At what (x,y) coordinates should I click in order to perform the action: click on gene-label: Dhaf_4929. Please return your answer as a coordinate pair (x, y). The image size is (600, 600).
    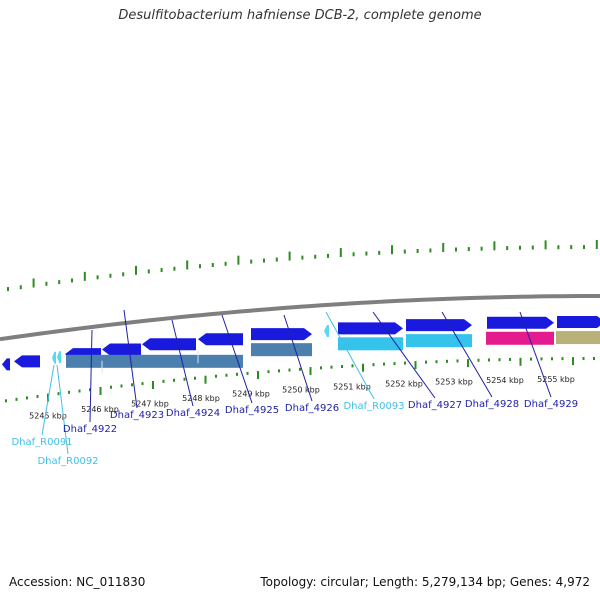
    Looking at the image, I should click on (551, 404).